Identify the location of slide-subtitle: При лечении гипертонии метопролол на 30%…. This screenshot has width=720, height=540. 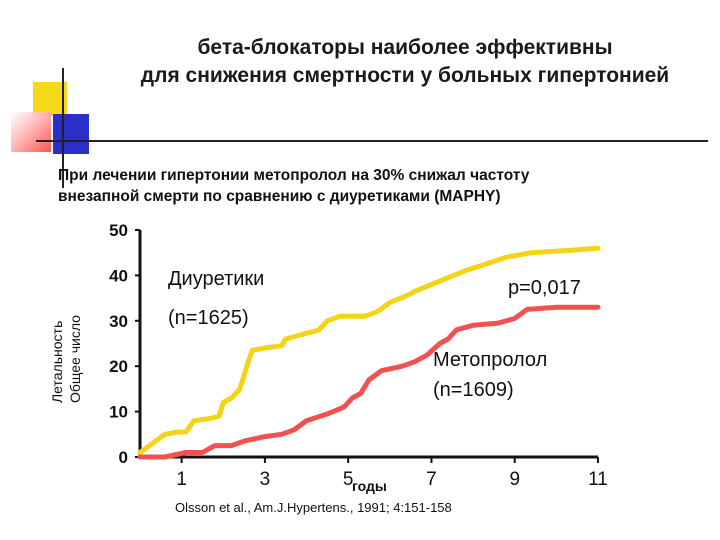
(378, 186).